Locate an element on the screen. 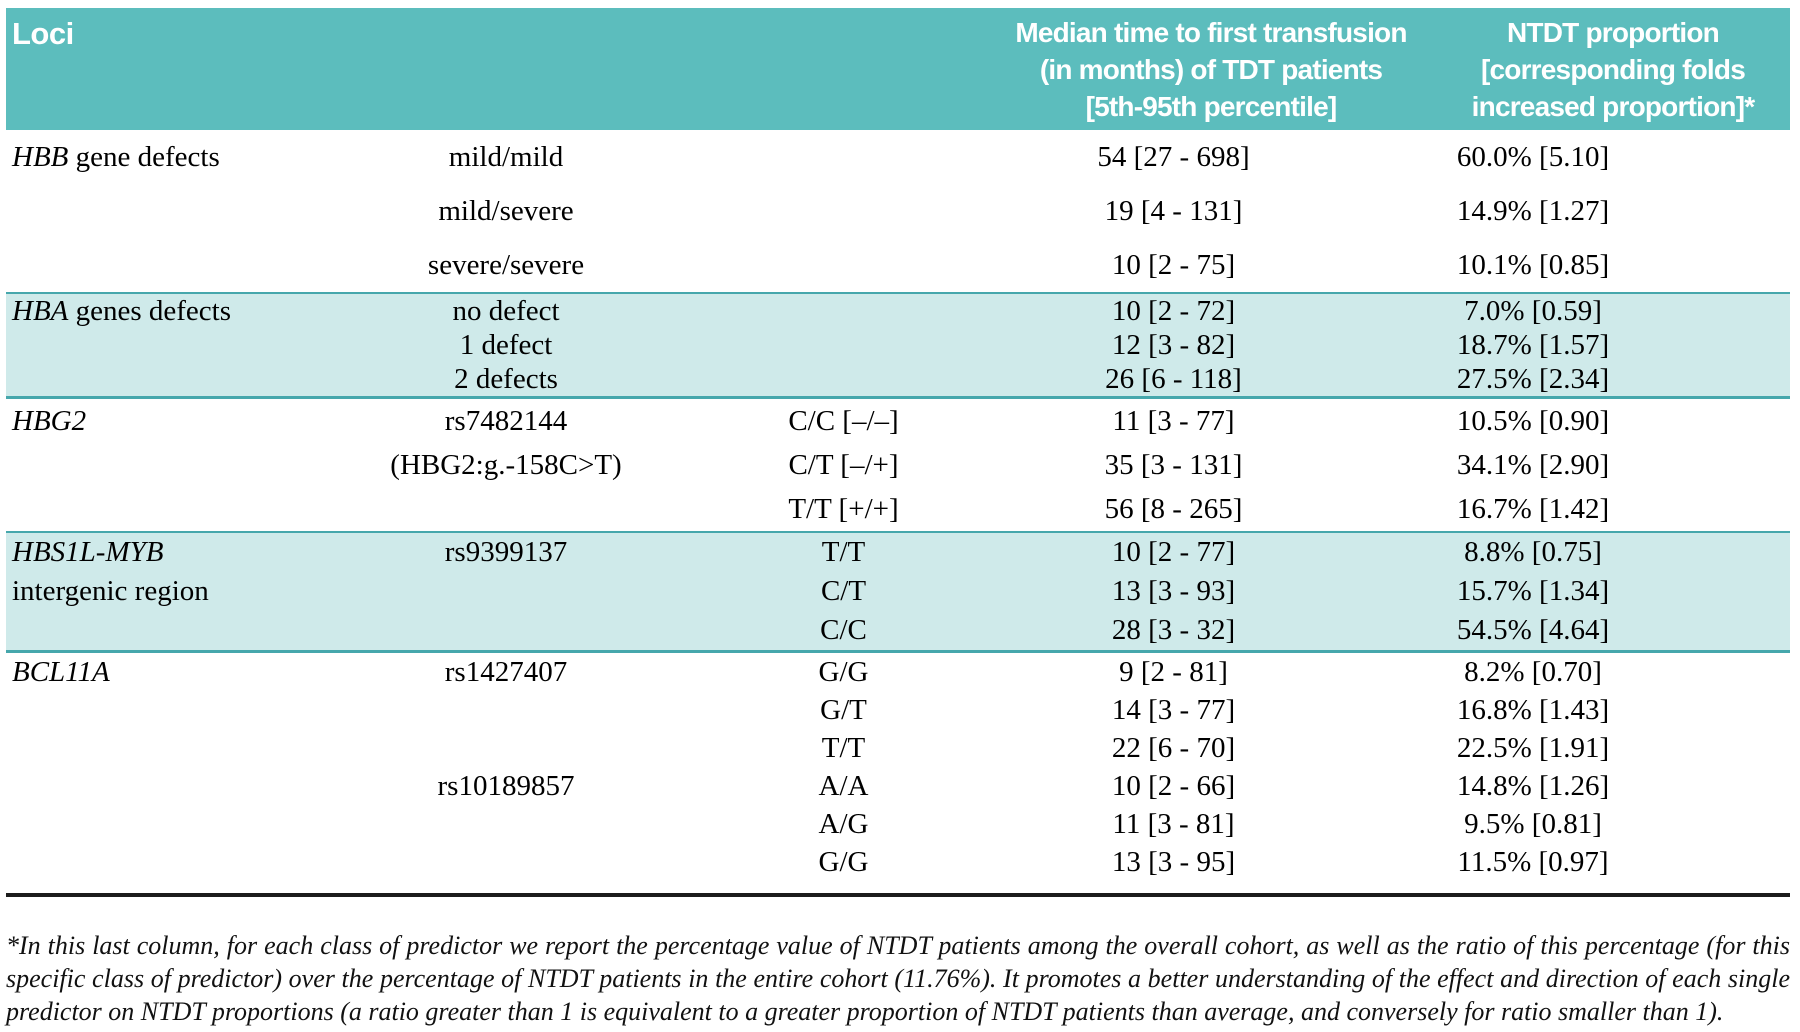 The width and height of the screenshot is (1800, 1032). cell-genotype: C/T [–/+] is located at coordinates (843, 464).